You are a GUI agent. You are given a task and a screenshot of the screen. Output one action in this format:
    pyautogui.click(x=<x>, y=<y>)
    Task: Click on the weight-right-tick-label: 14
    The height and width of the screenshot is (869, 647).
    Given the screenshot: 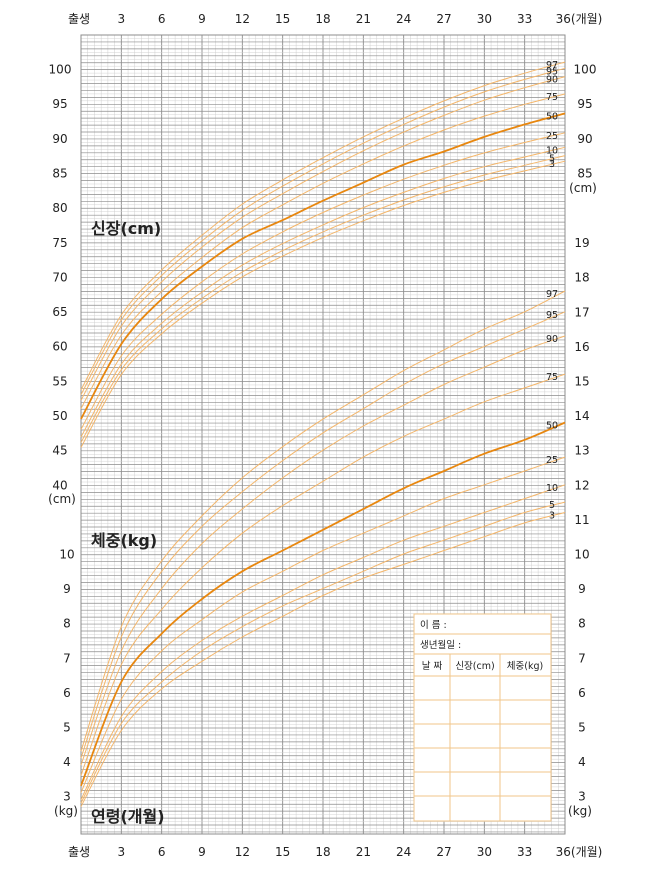 What is the action you would take?
    pyautogui.click(x=581, y=416)
    